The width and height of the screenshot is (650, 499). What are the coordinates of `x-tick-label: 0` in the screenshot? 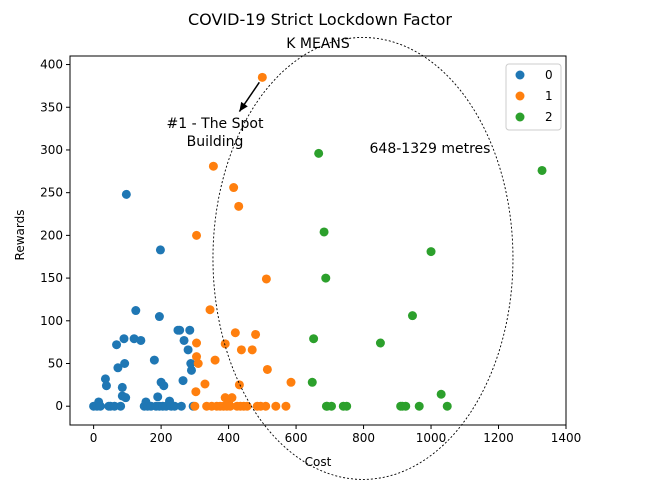 It's located at (94, 438).